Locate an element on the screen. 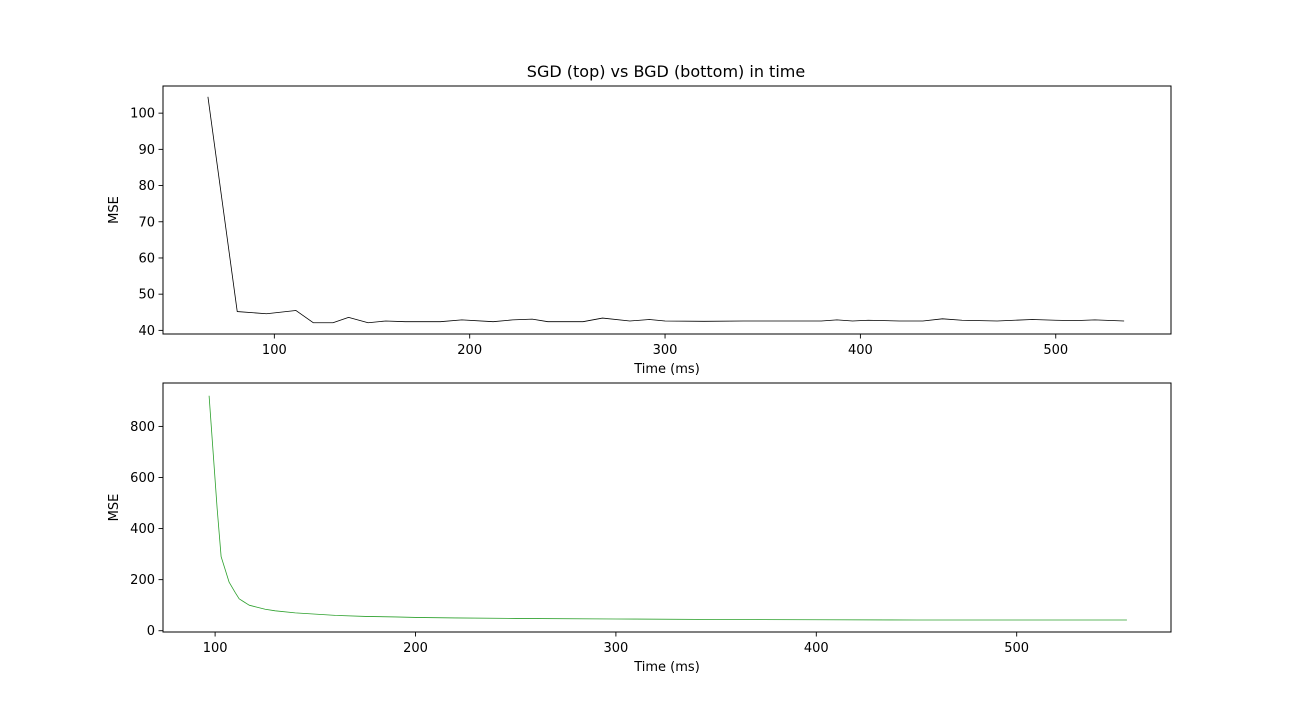  x-tick-label-bottom: 500 is located at coordinates (1016, 648).